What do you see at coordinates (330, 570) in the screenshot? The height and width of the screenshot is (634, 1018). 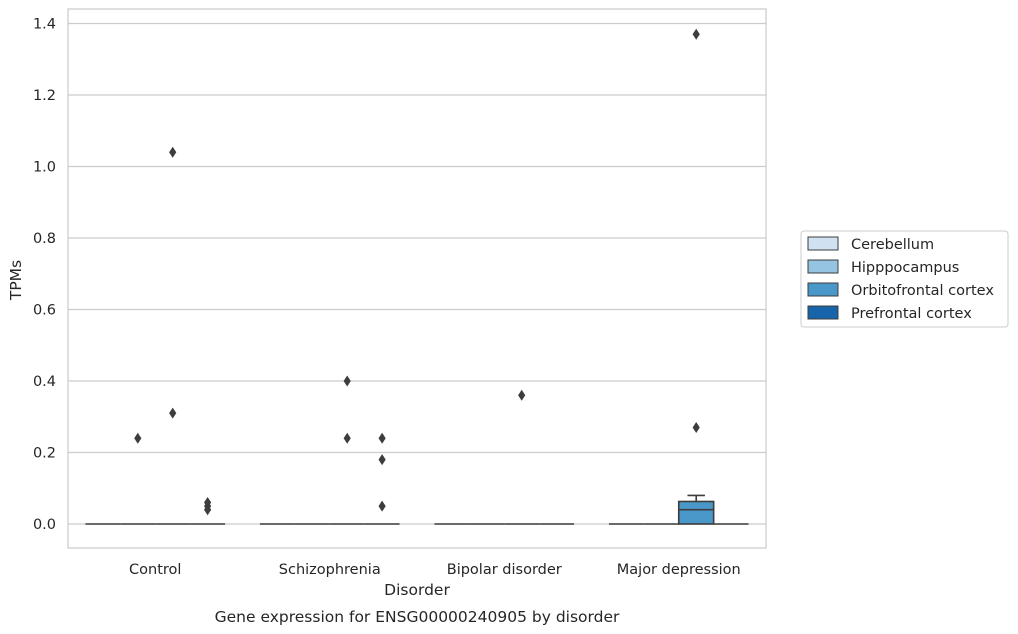 I see `x-tick-label: Schizophrenia` at bounding box center [330, 570].